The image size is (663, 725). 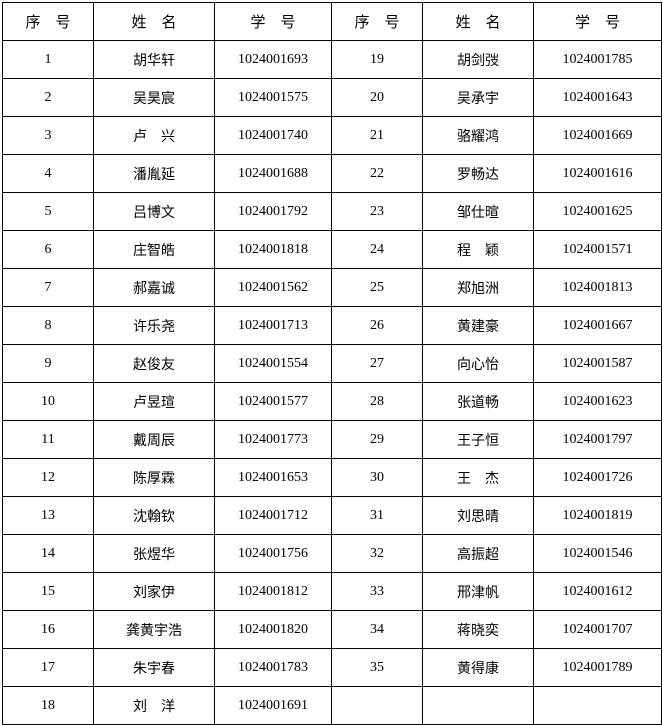 I want to click on table-row: 10 卢昱瑄 1024001577 28 张道畅 1024001623, so click(x=332, y=401).